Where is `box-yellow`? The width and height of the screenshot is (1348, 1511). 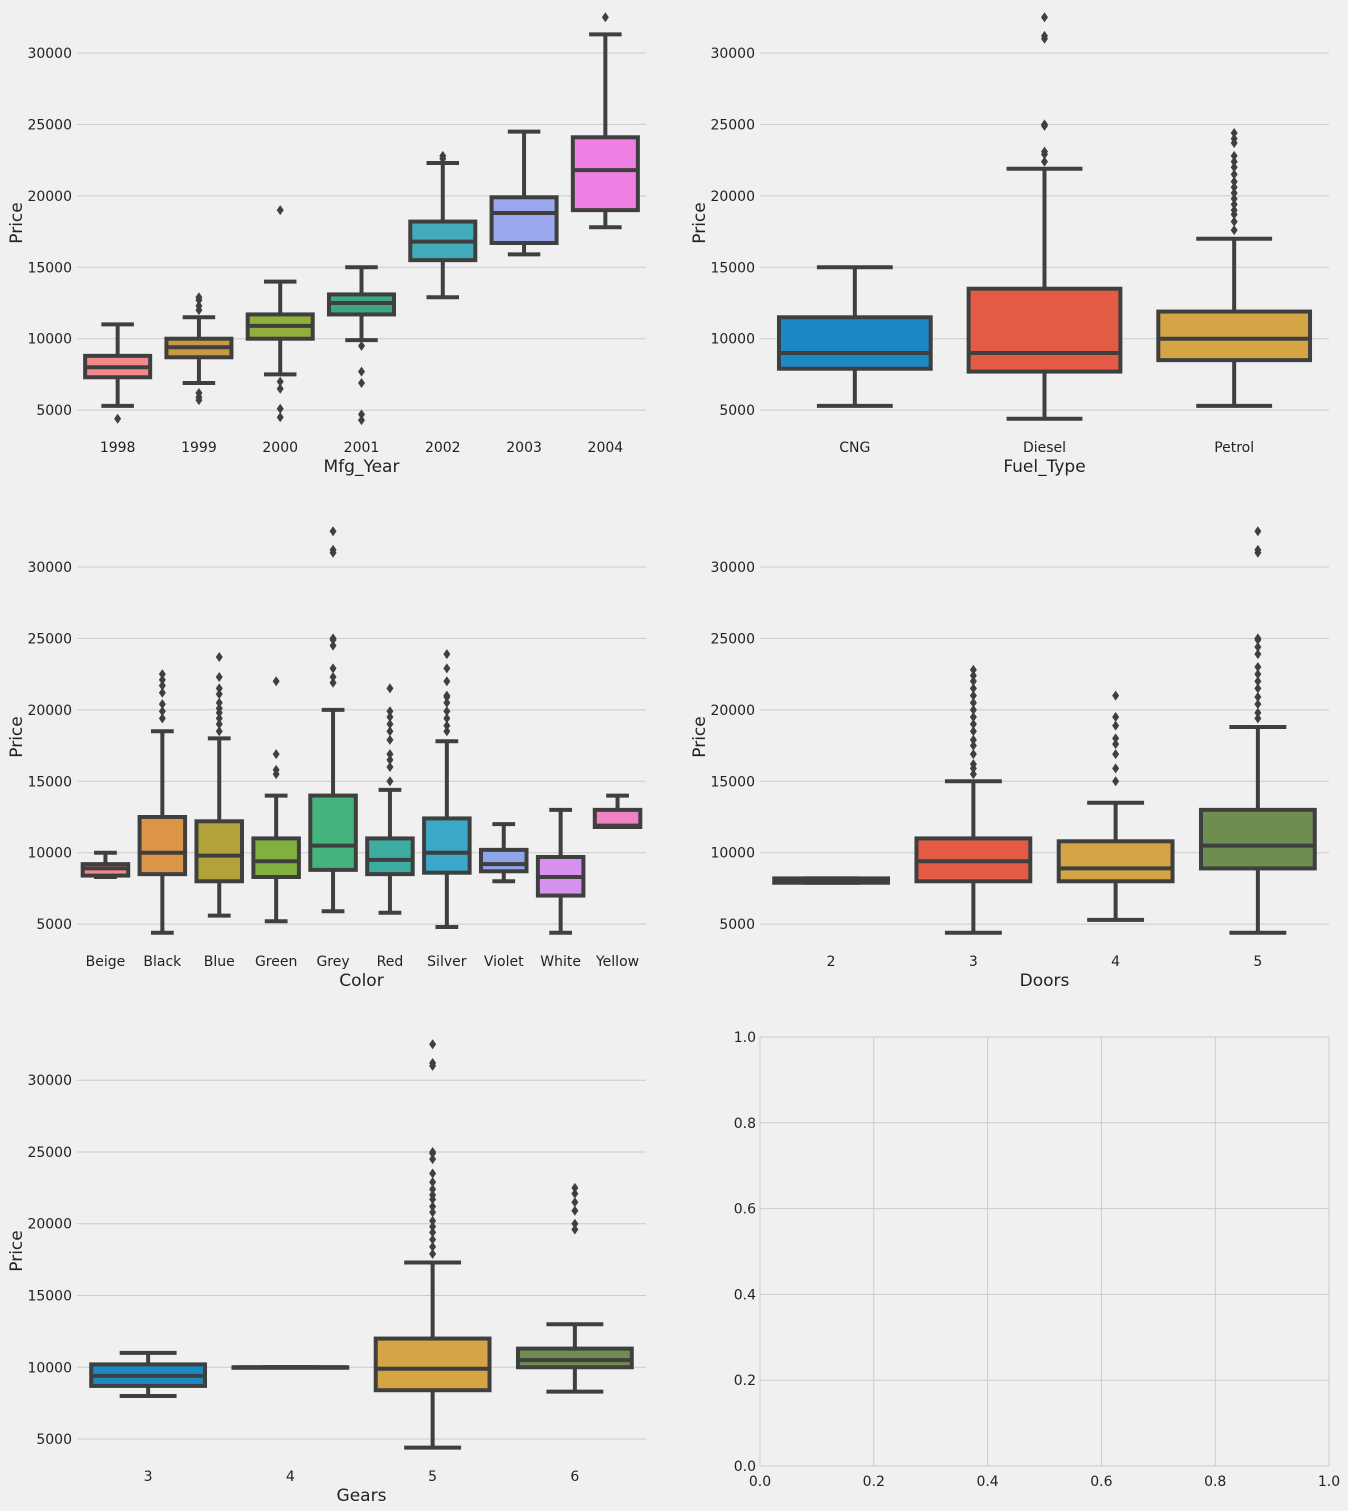 box-yellow is located at coordinates (617, 811).